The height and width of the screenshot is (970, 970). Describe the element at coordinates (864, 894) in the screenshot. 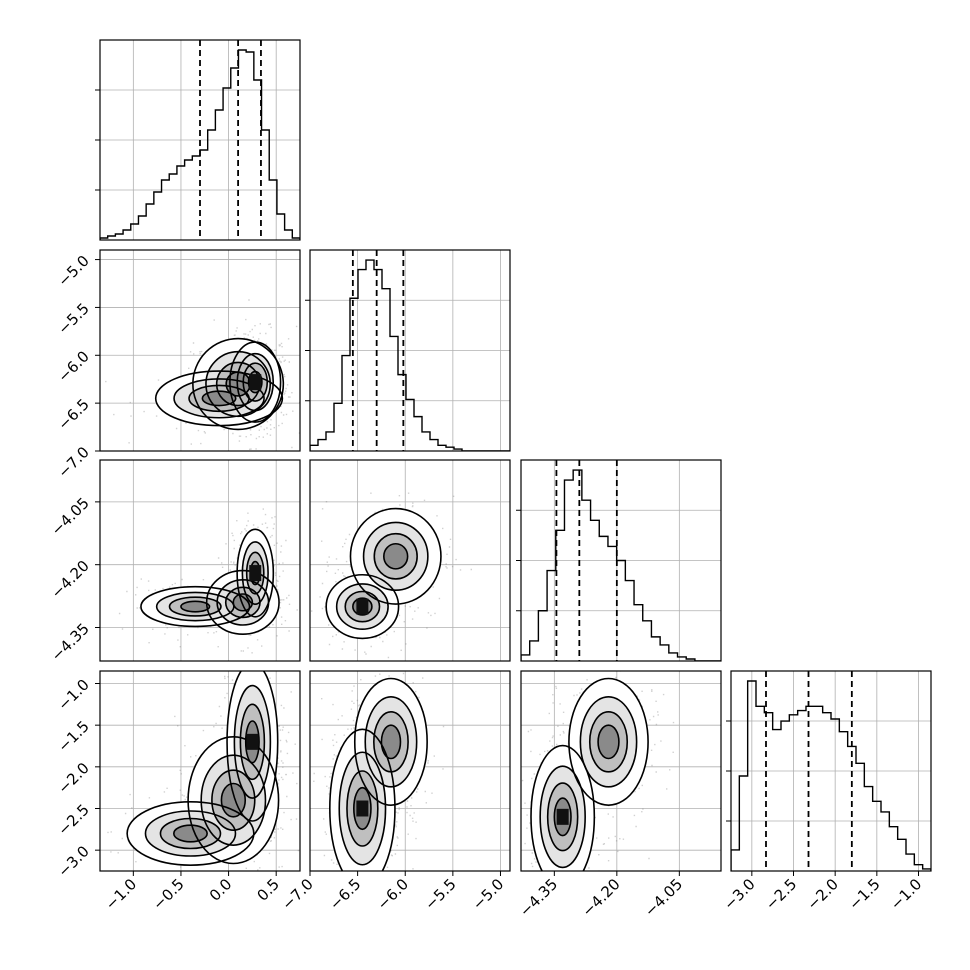

I see `x-tick-label: −1.5` at that location.